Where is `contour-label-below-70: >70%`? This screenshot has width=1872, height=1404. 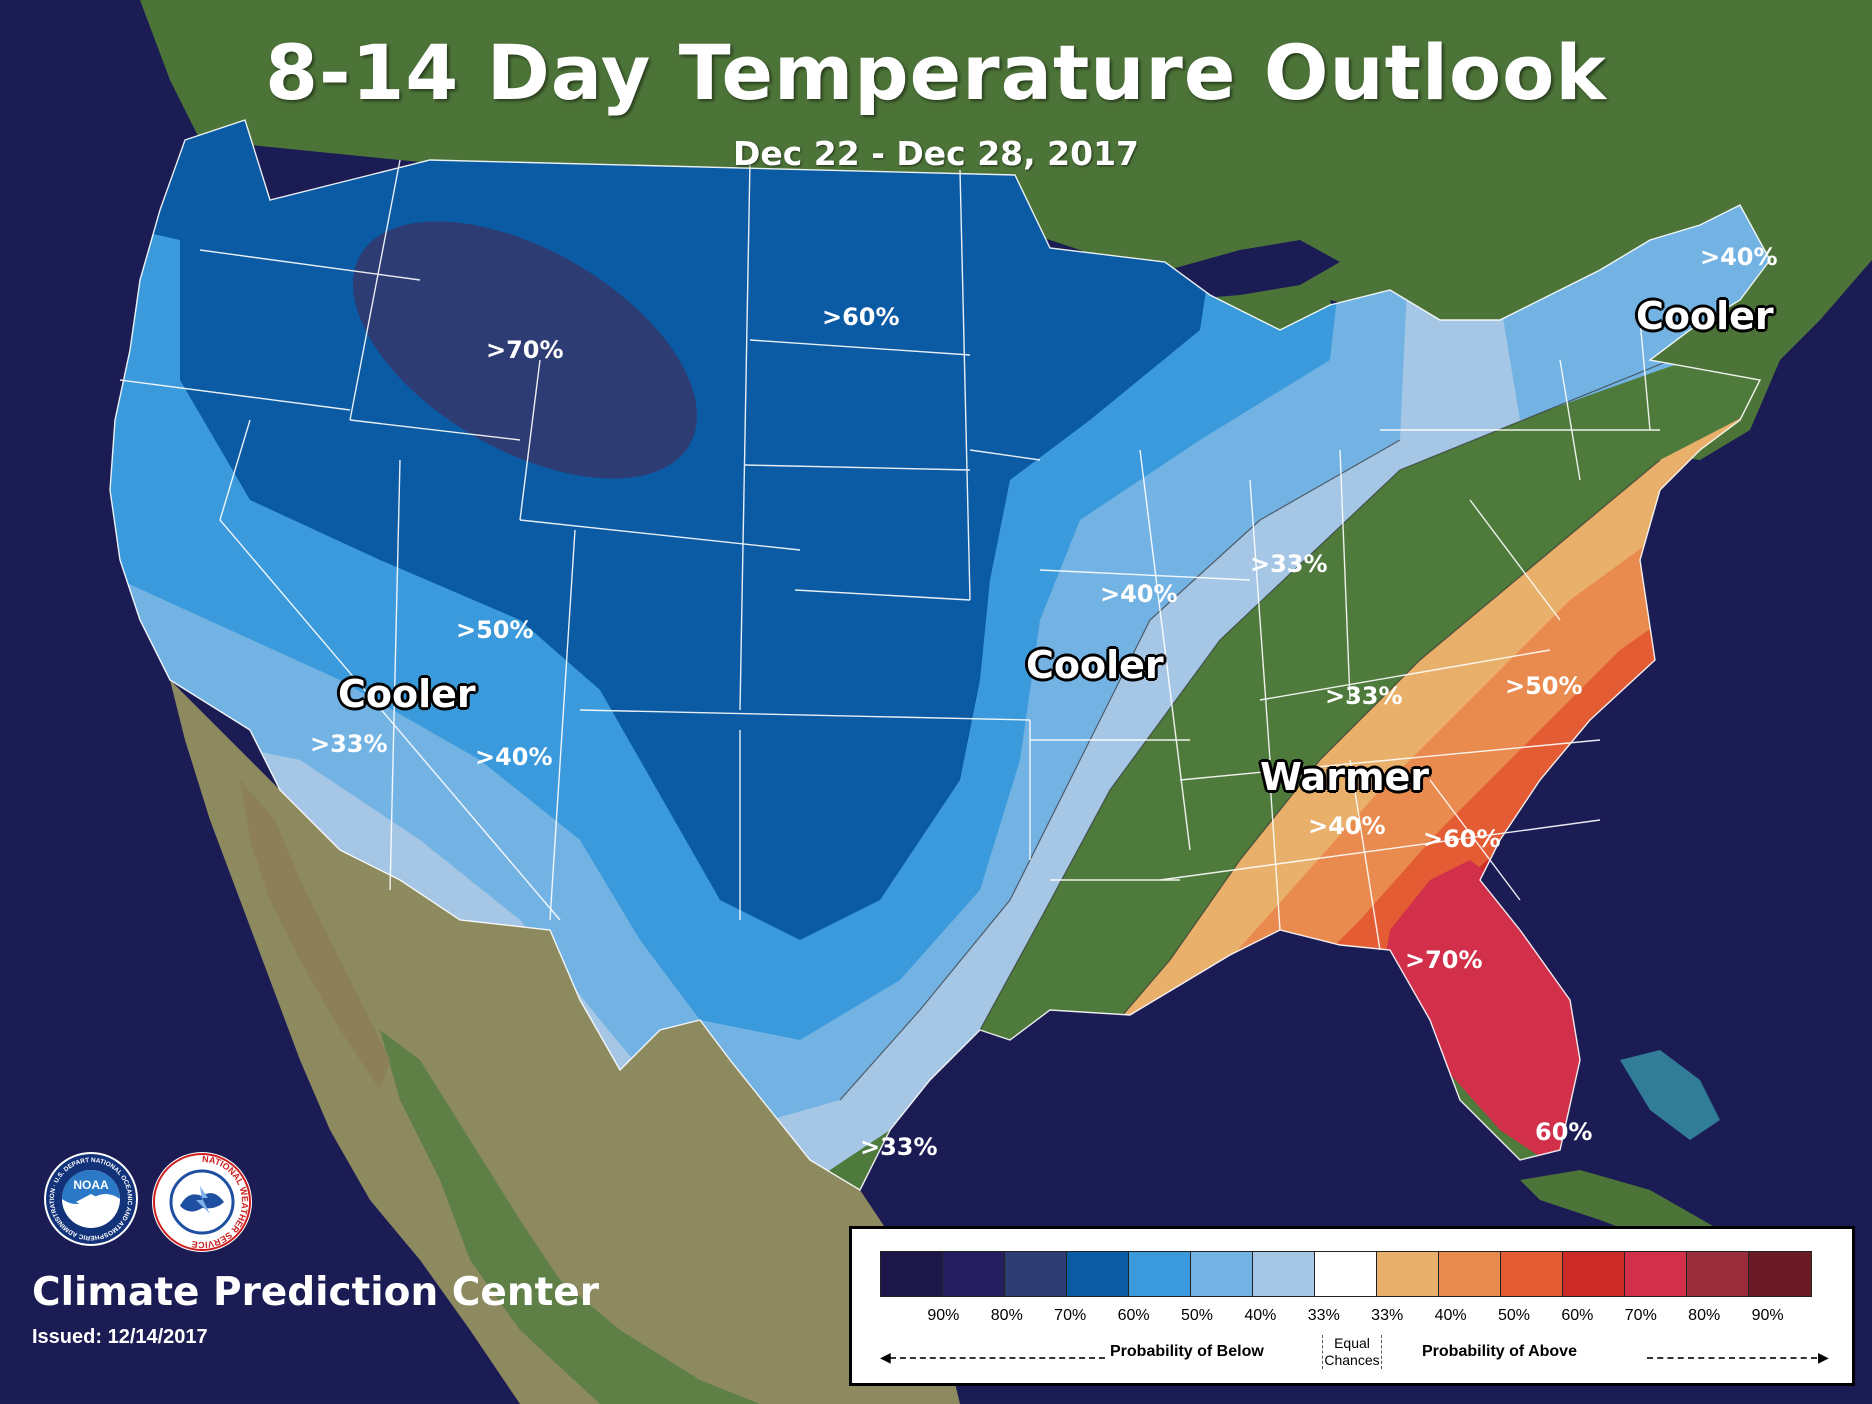 contour-label-below-70: >70% is located at coordinates (525, 350).